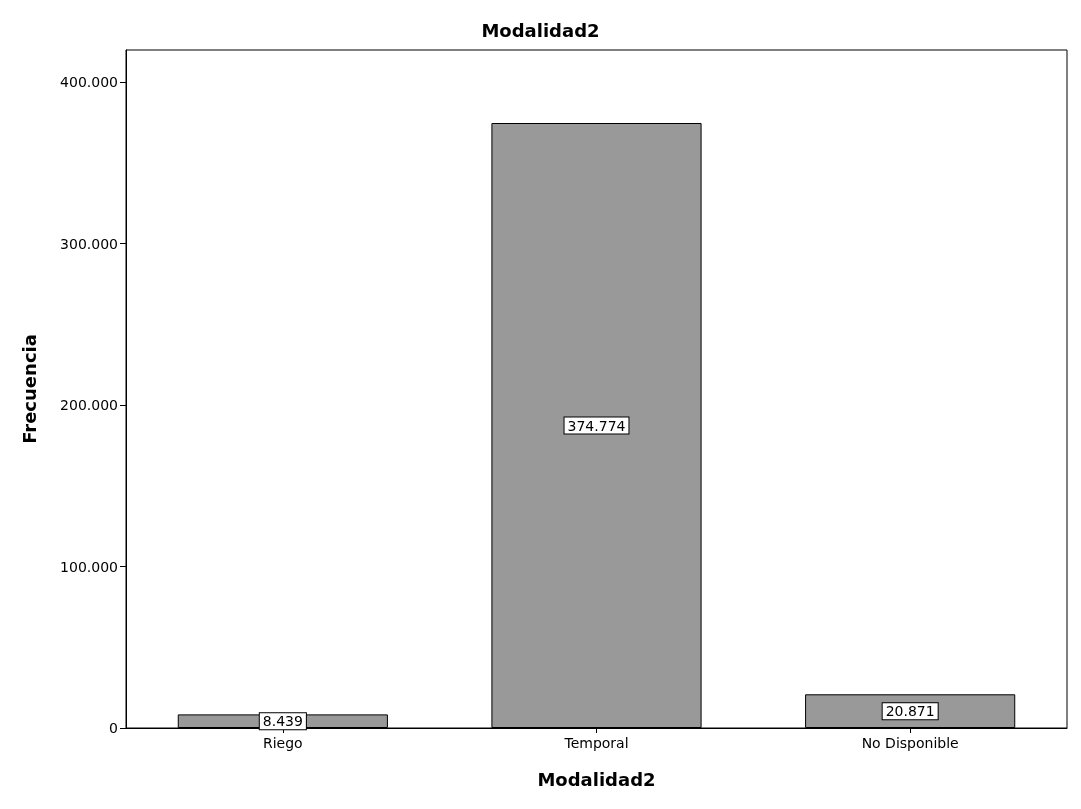  I want to click on y-axis-title: Frecuencia, so click(29, 389).